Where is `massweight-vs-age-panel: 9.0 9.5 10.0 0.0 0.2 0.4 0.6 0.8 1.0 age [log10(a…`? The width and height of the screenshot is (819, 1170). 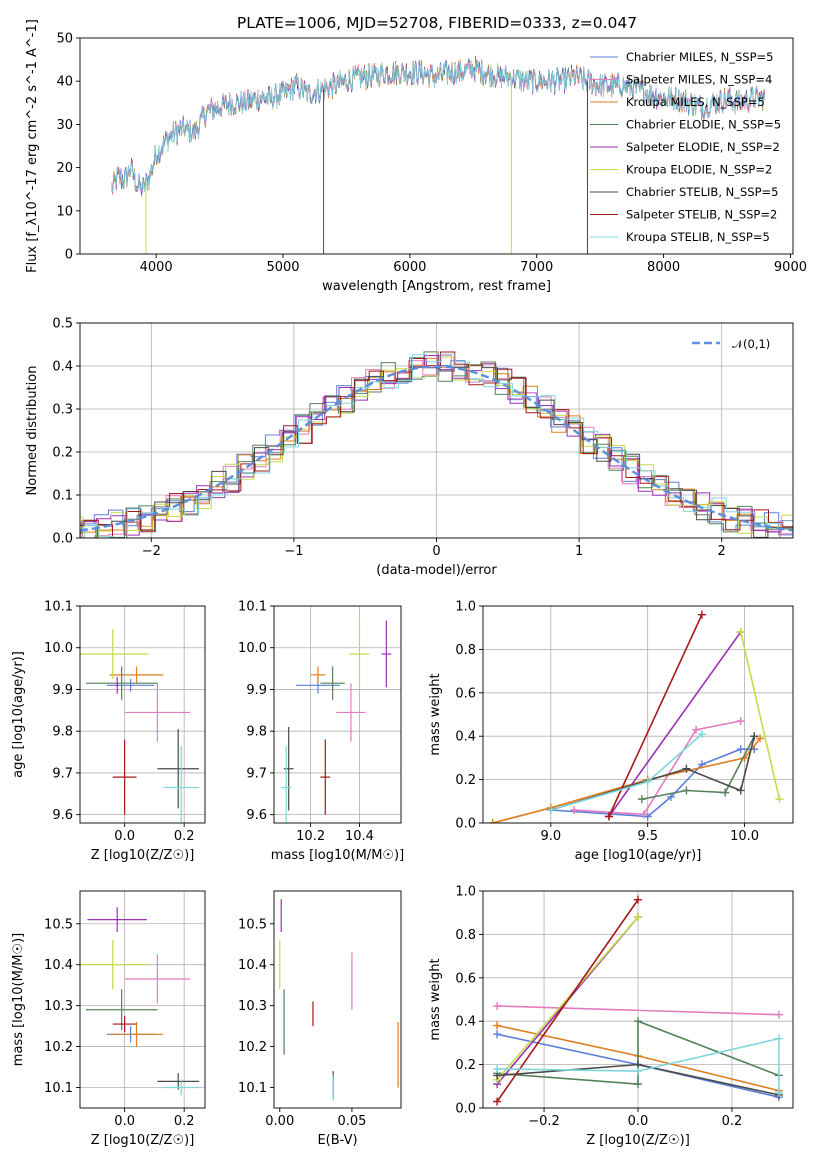
massweight-vs-age-panel: 9.0 9.5 10.0 0.0 0.2 0.4 0.6 0.8 1.0 age [log10(a… is located at coordinates (611, 731).